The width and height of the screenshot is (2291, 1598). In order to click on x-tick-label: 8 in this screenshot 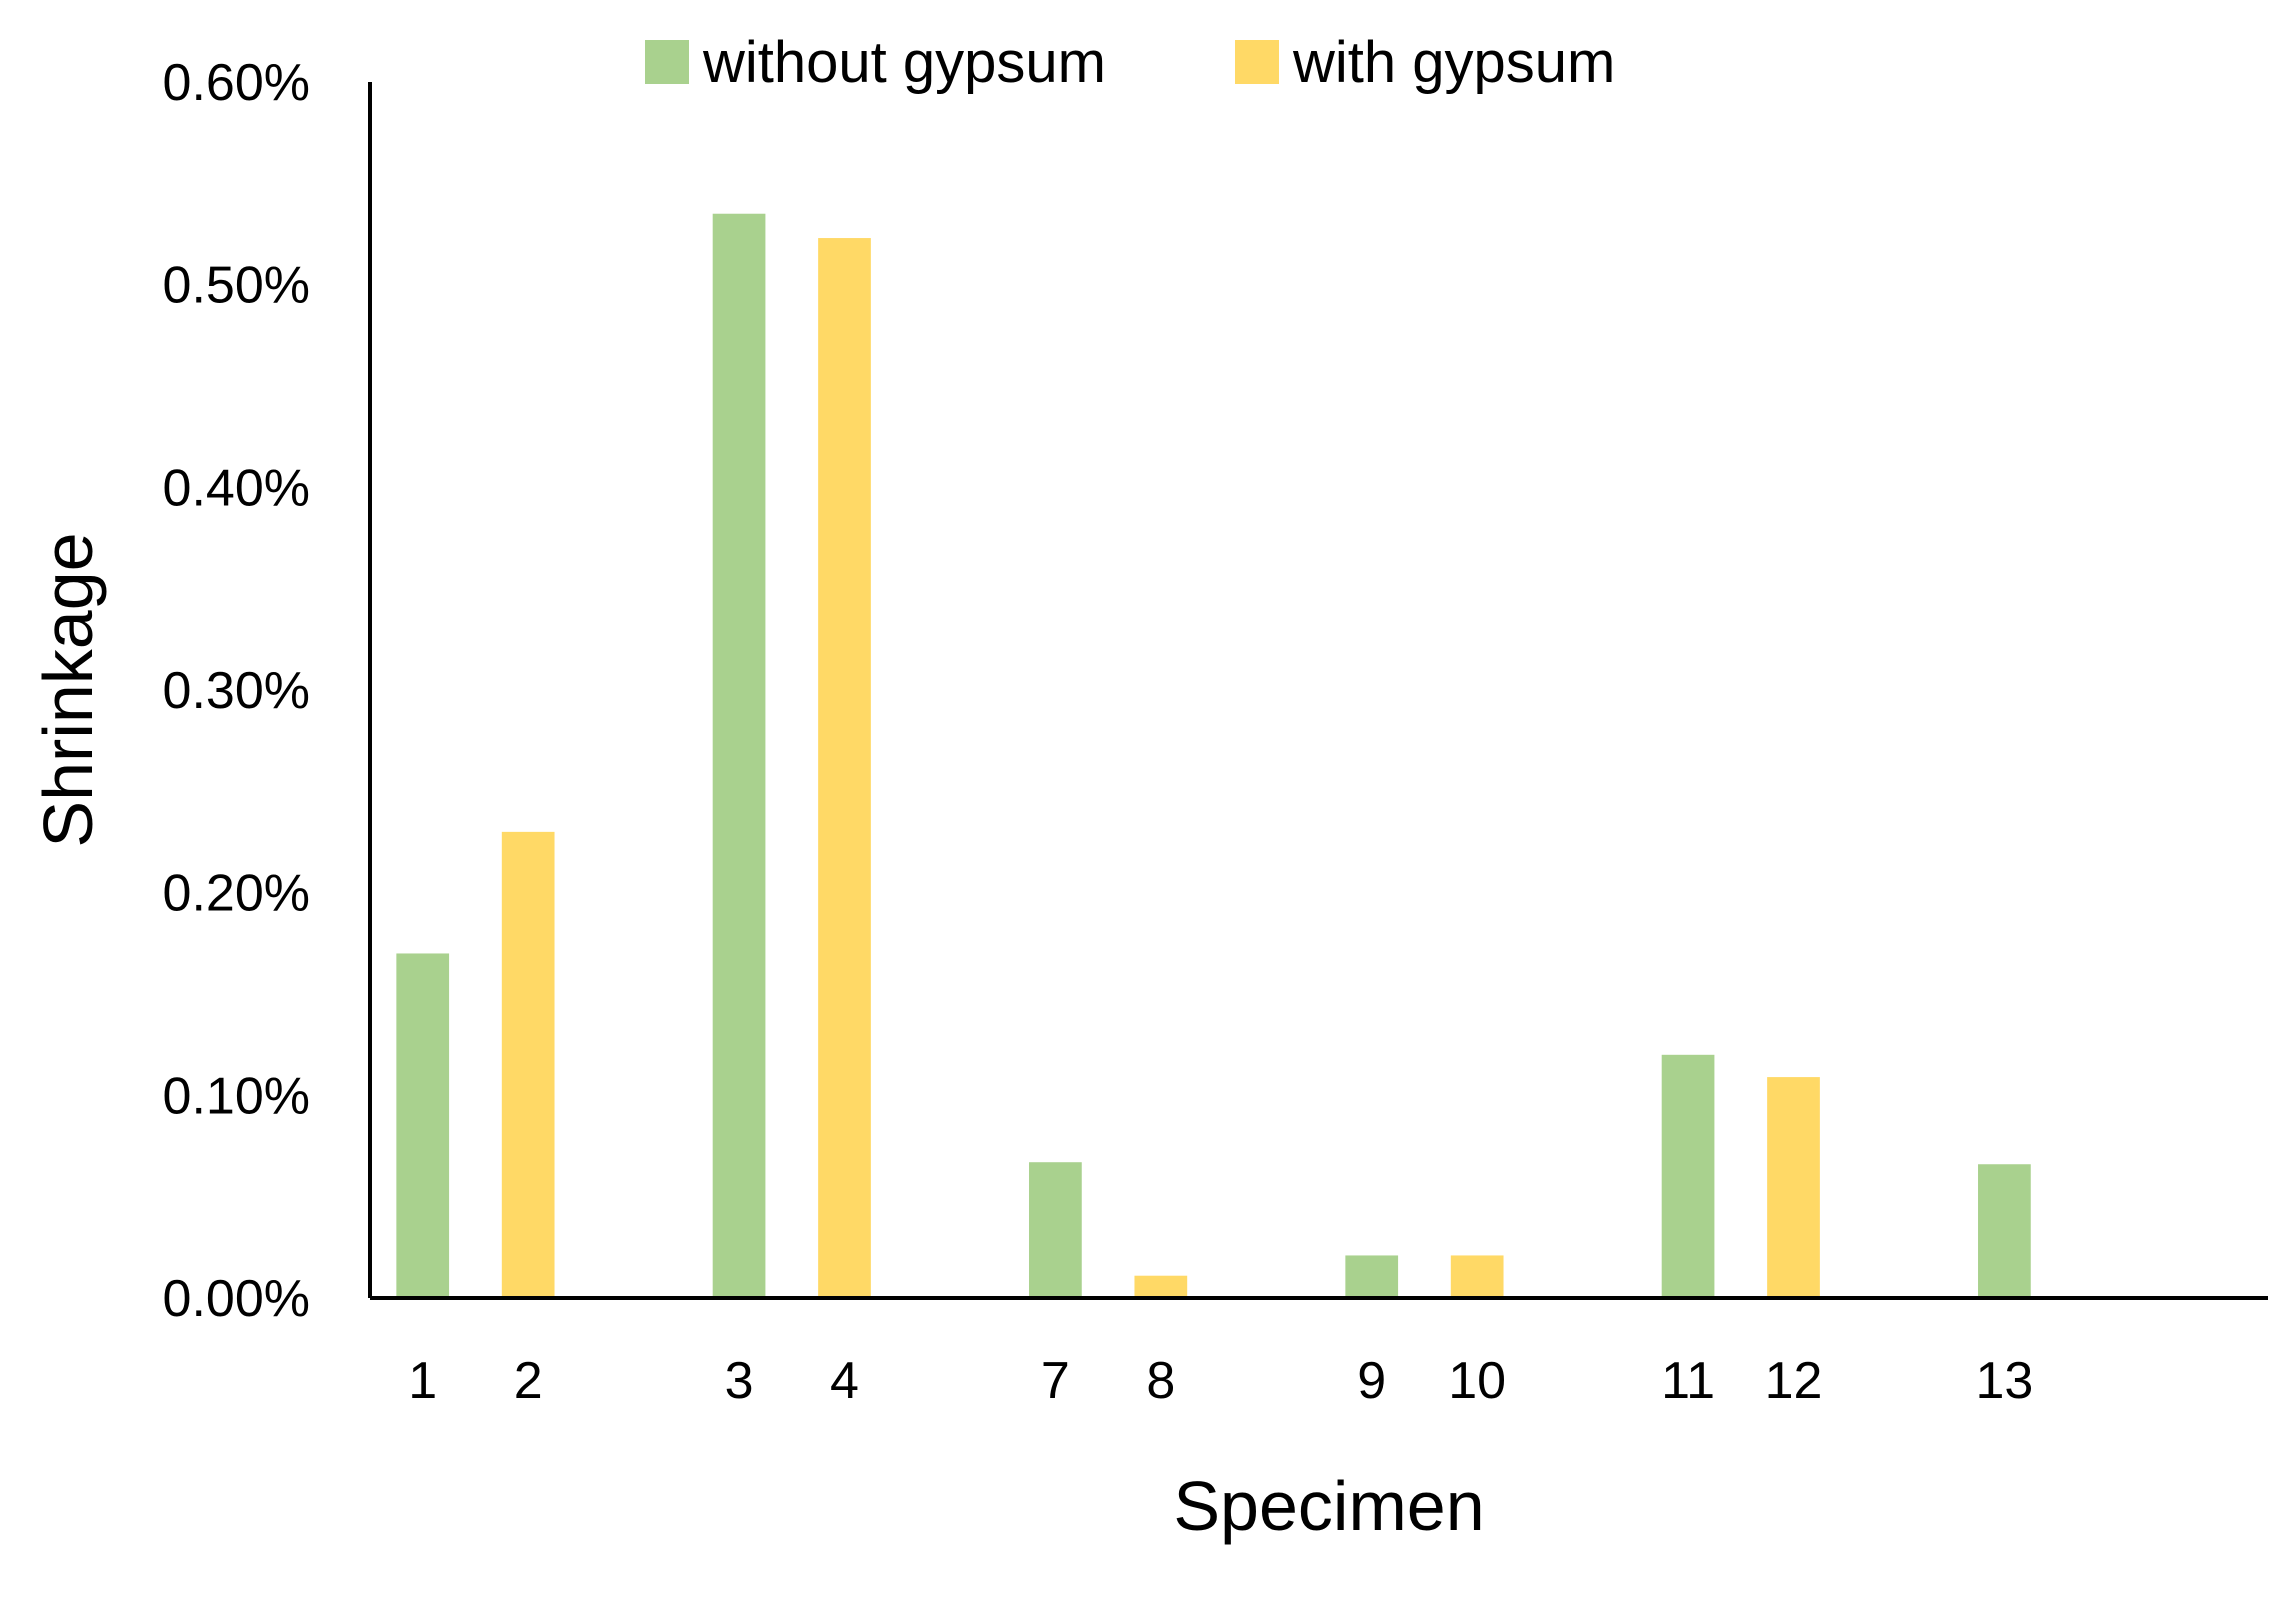, I will do `click(1160, 1381)`.